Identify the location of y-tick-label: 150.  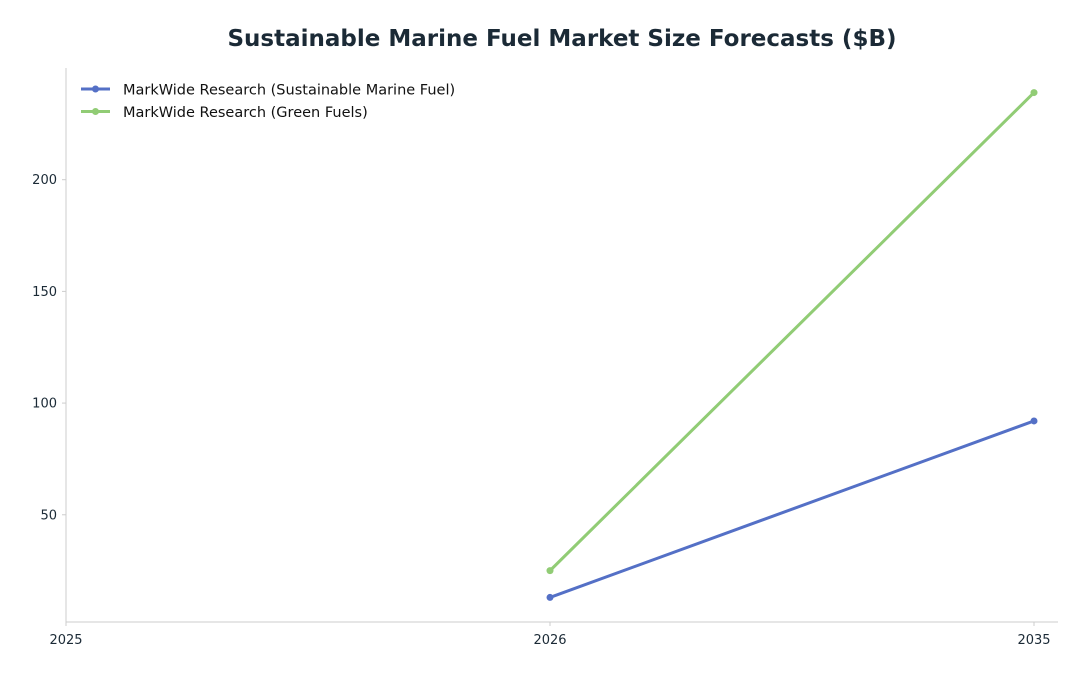
(44, 292).